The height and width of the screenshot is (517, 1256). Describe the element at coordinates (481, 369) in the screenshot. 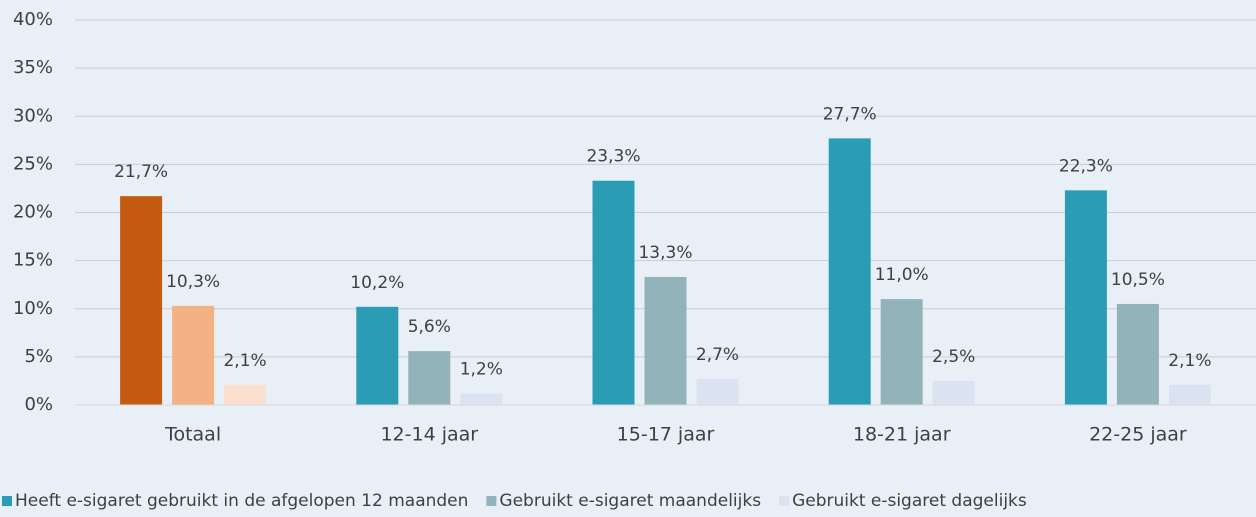

I see `value-label: 1,2%` at that location.